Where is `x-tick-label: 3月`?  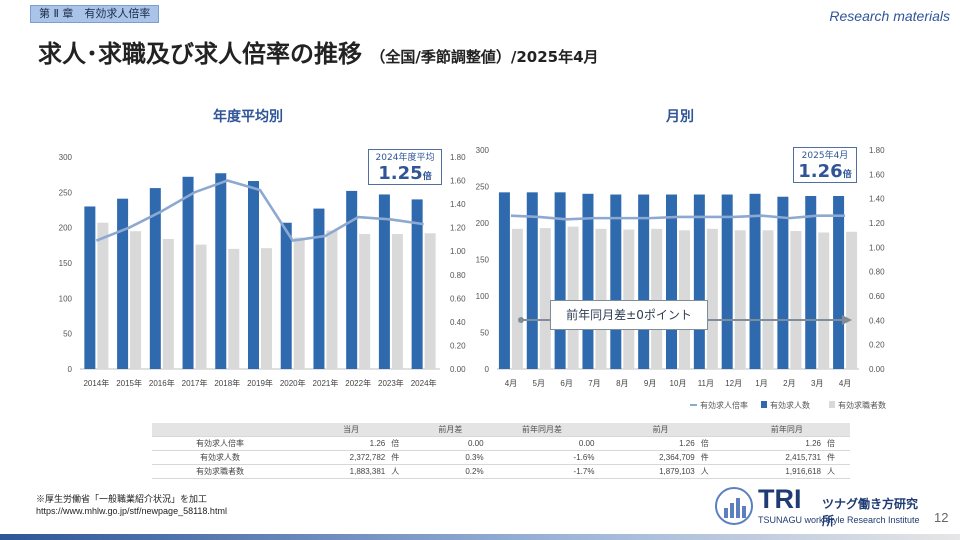
x-tick-label: 3月 is located at coordinates (817, 383).